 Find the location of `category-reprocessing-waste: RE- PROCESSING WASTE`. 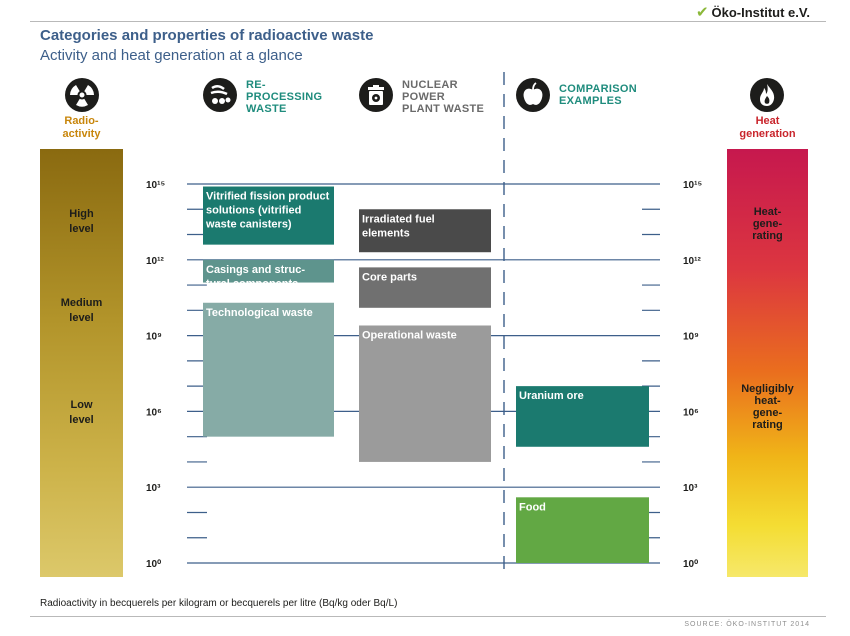

category-reprocessing-waste: RE- PROCESSING WASTE is located at coordinates (284, 97).